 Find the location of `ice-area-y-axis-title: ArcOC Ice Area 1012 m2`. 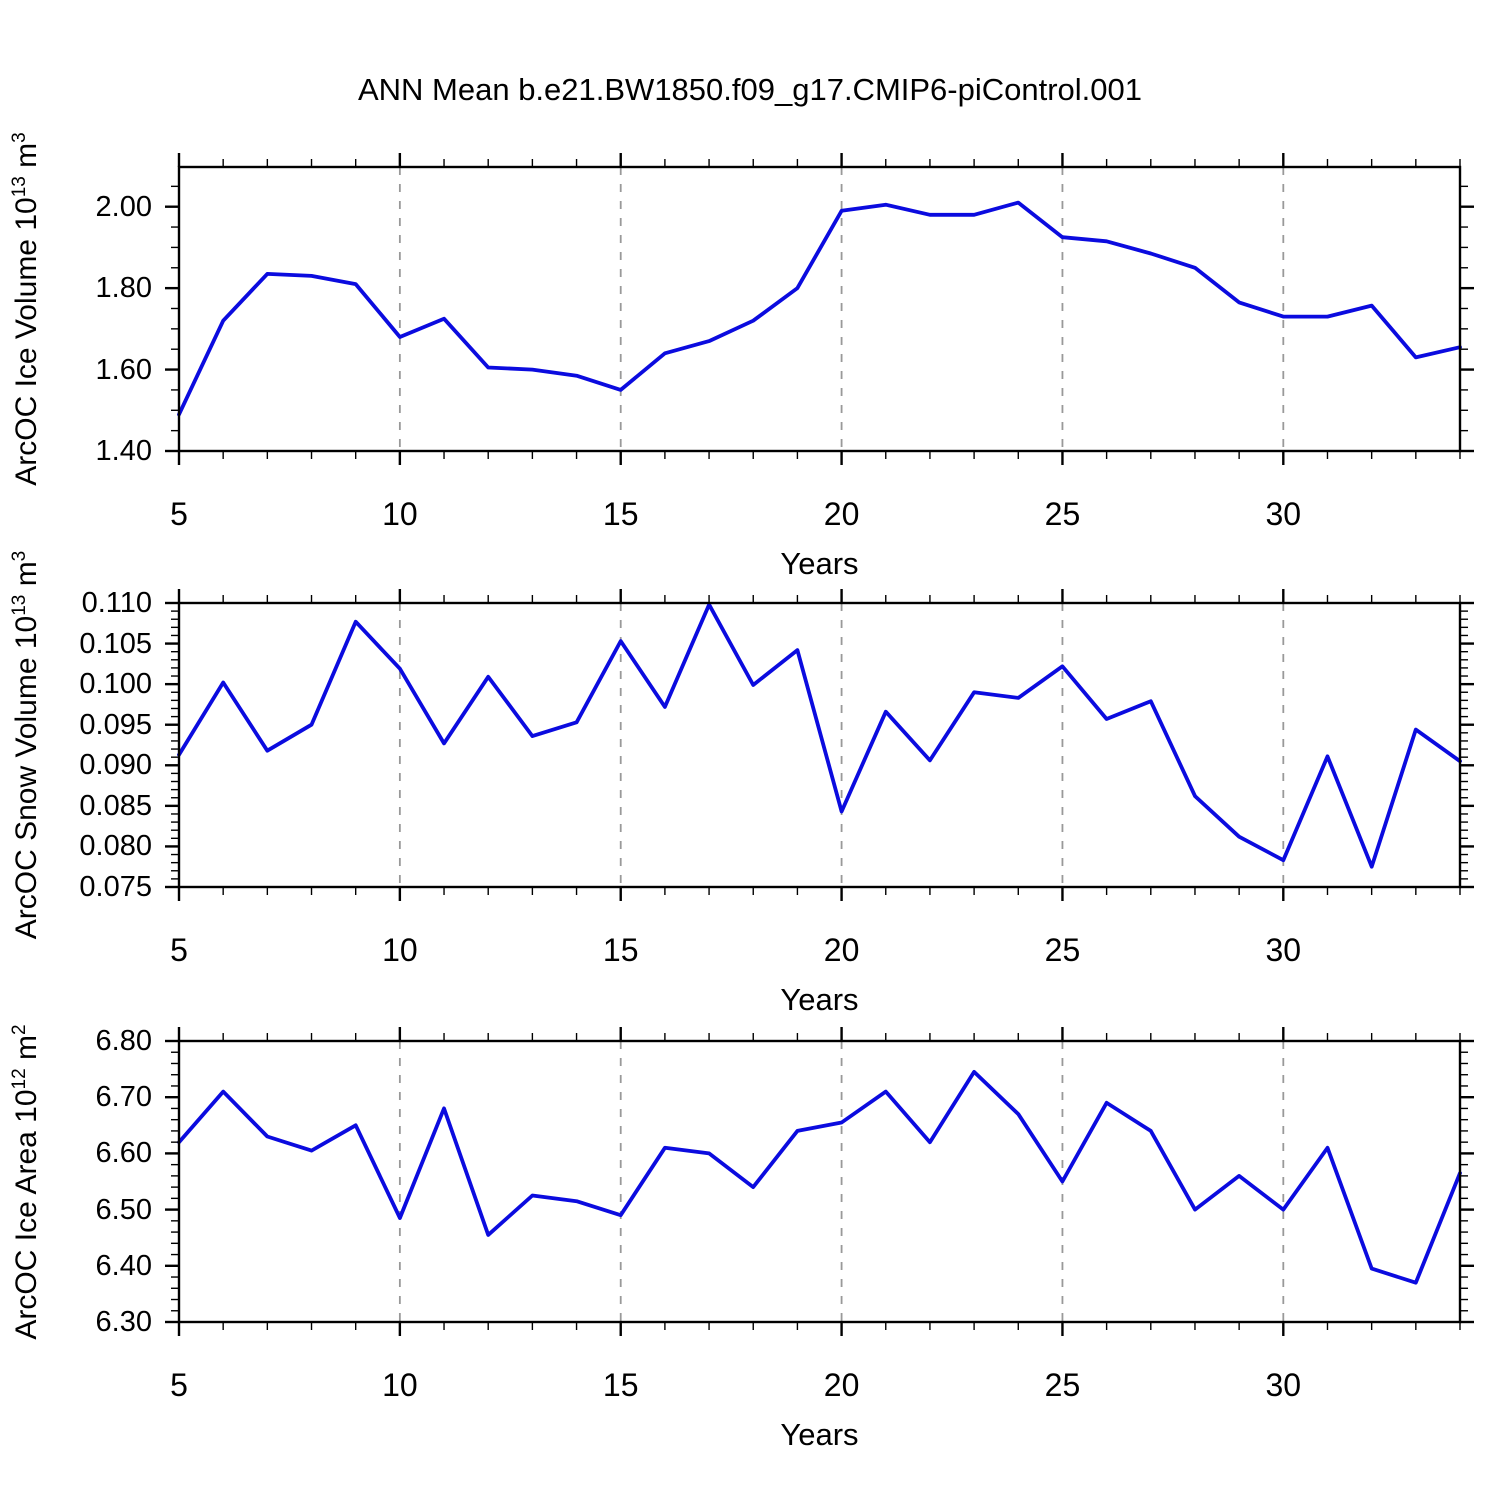

ice-area-y-axis-title: ArcOC Ice Area 1012 m2 is located at coordinates (26, 1181).